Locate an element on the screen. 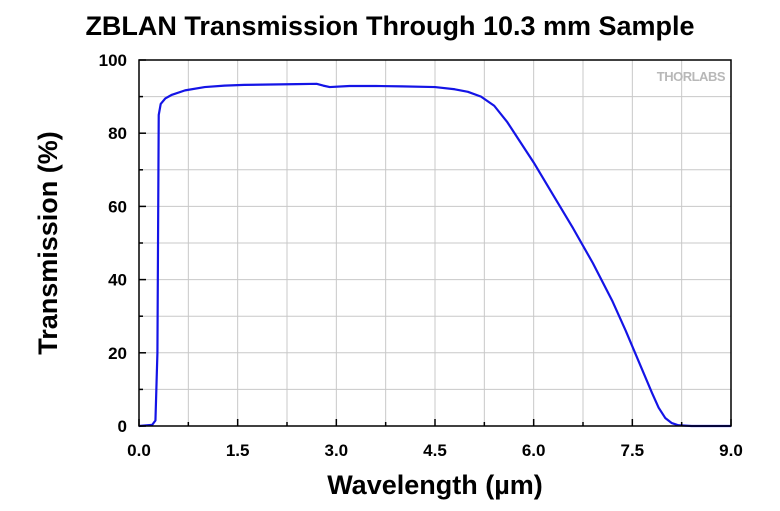  y-tick-label: 100 is located at coordinates (113, 60).